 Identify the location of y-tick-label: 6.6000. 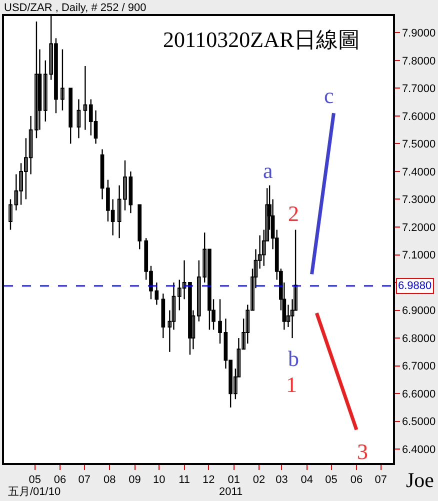
(419, 394).